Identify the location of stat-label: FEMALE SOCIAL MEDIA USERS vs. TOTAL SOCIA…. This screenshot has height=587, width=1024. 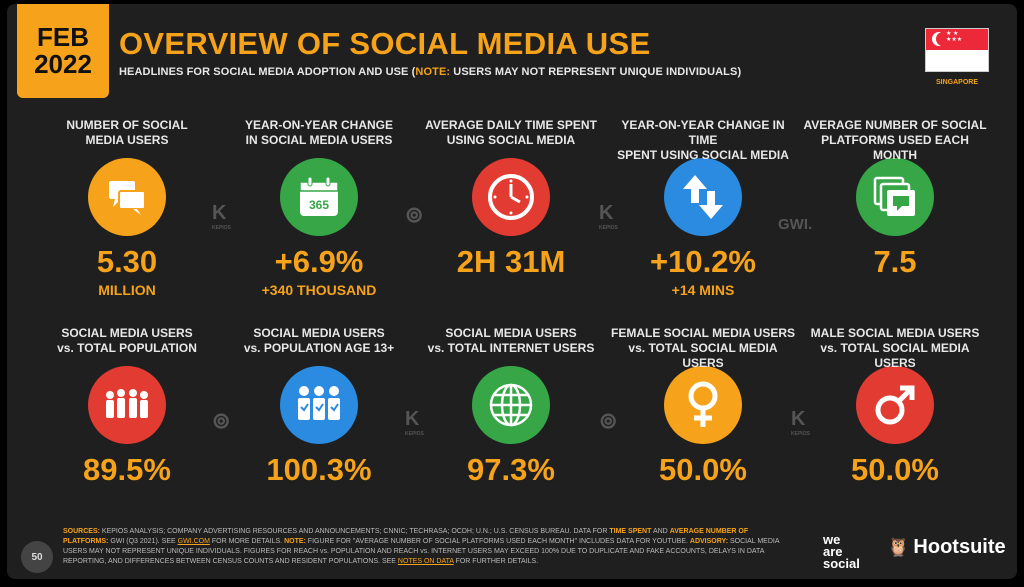
(703, 348).